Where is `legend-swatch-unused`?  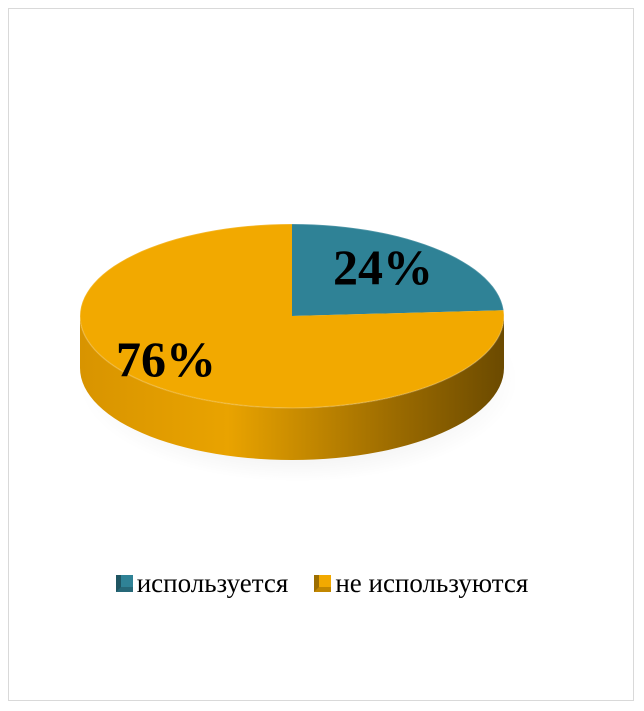
legend-swatch-unused is located at coordinates (323, 583).